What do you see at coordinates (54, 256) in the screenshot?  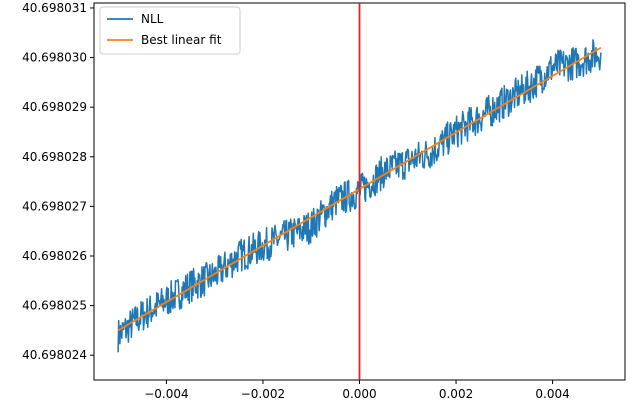 I see `y-tick-label: 40.698026` at bounding box center [54, 256].